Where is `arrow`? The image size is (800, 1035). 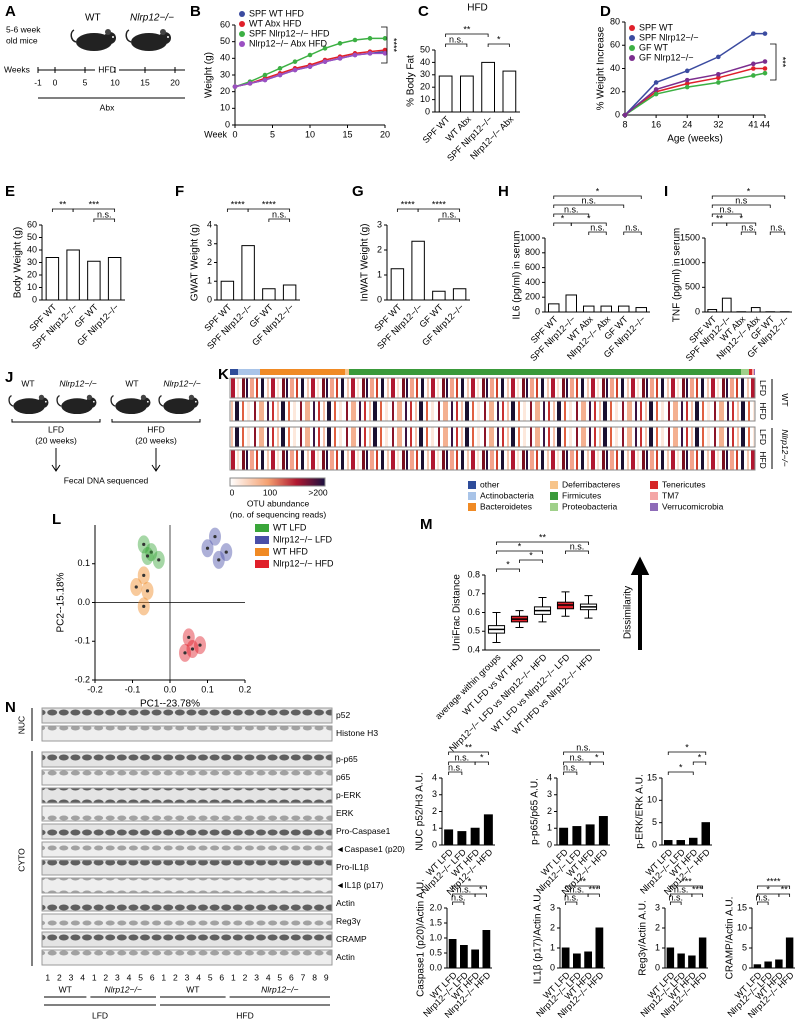
arrow is located at coordinates (106, 459).